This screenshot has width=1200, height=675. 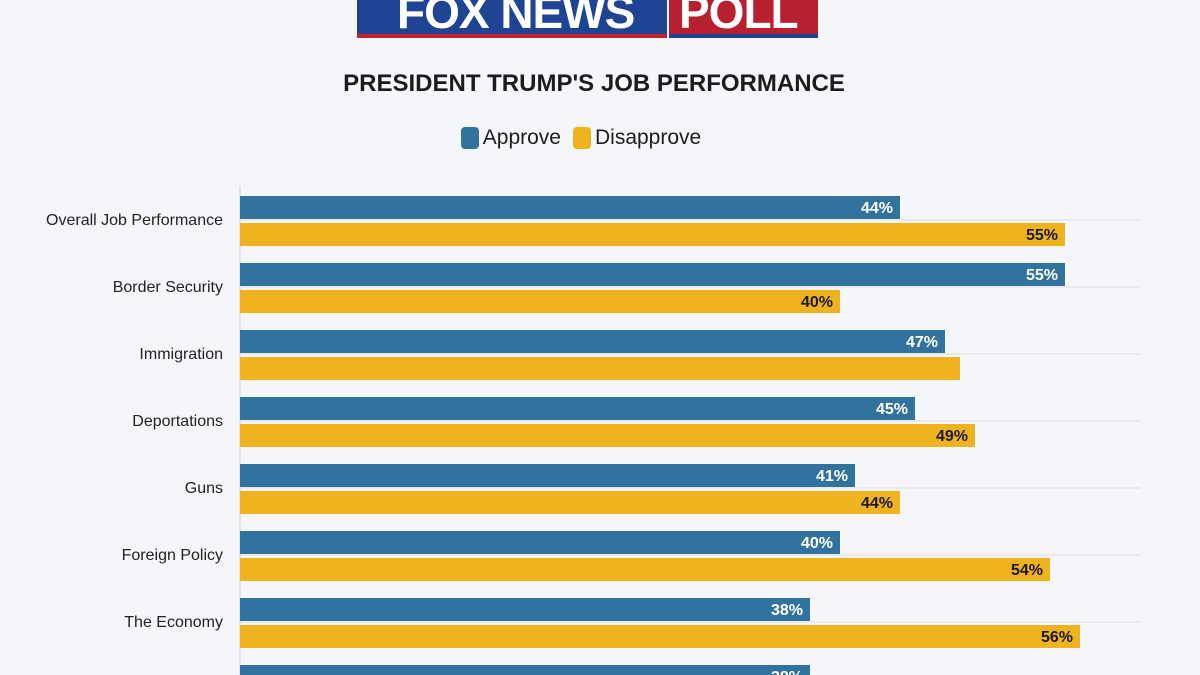 I want to click on logo-fox-news-block, so click(x=512, y=17).